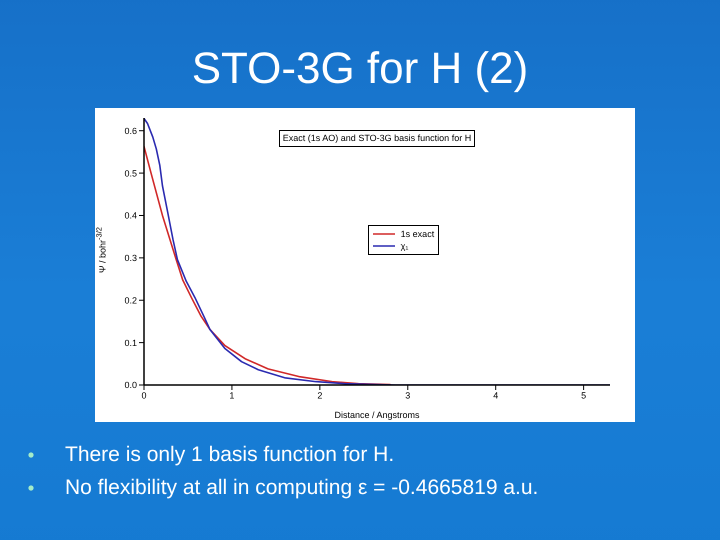  I want to click on text: There is only 1 basis function for H., so click(229, 454).